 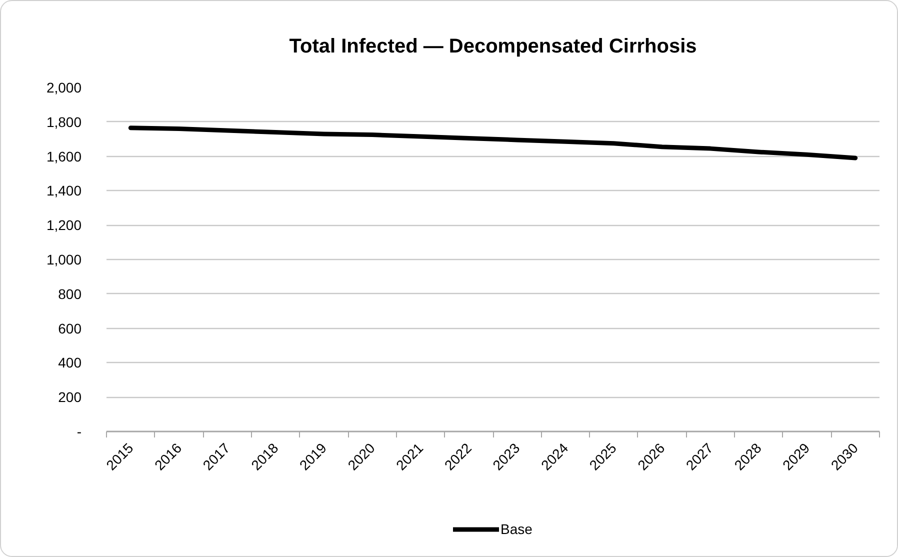 What do you see at coordinates (70, 397) in the screenshot?
I see `y-tick-label: 200` at bounding box center [70, 397].